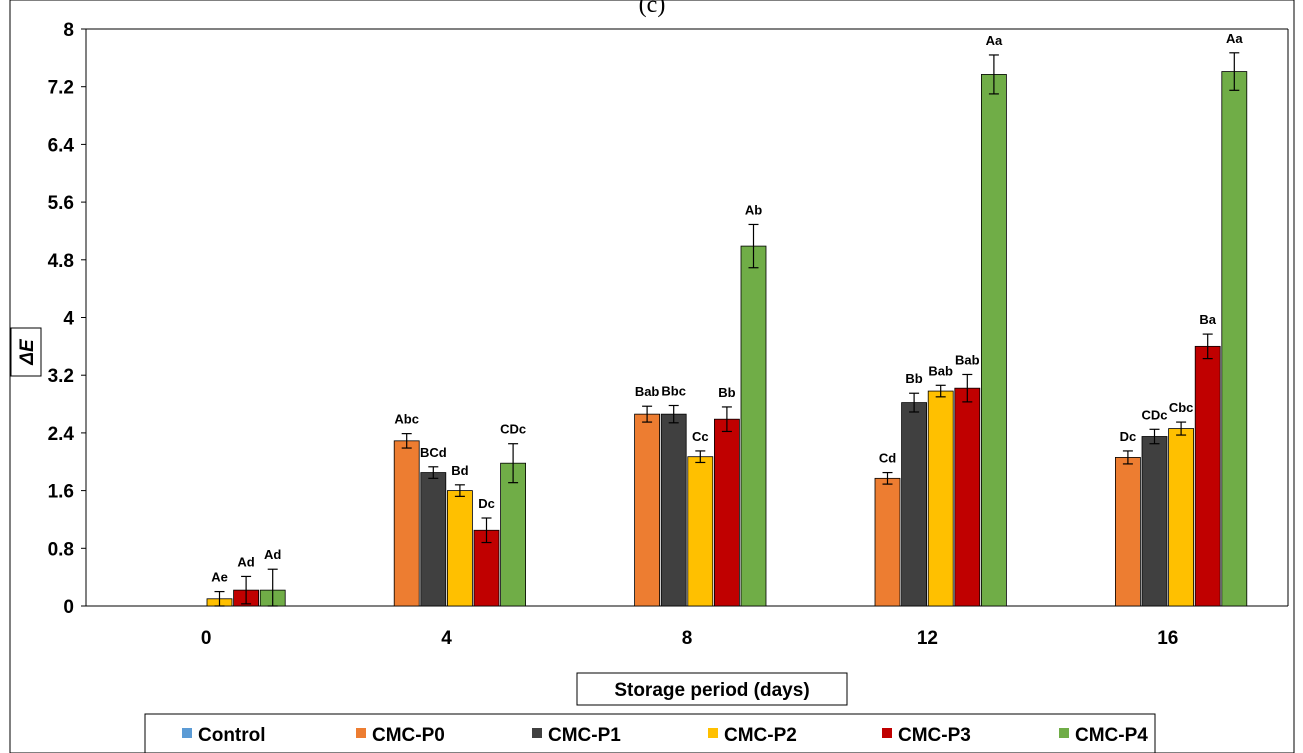 This screenshot has width=1303, height=753. I want to click on data-label: BCd, so click(433, 452).